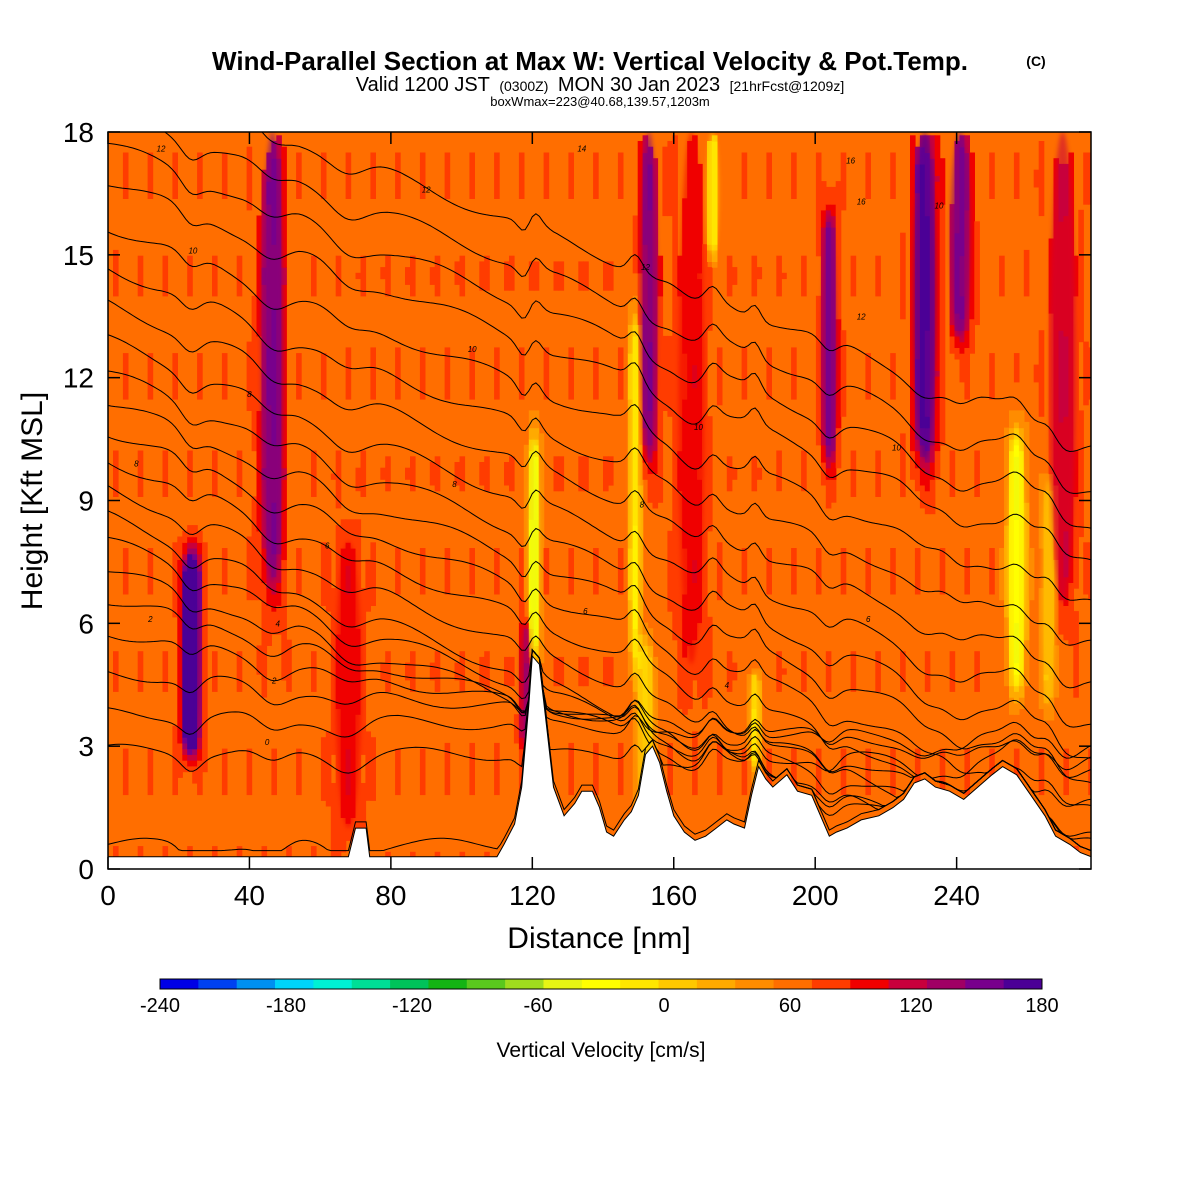  I want to click on colorbar-cells, so click(601, 984).